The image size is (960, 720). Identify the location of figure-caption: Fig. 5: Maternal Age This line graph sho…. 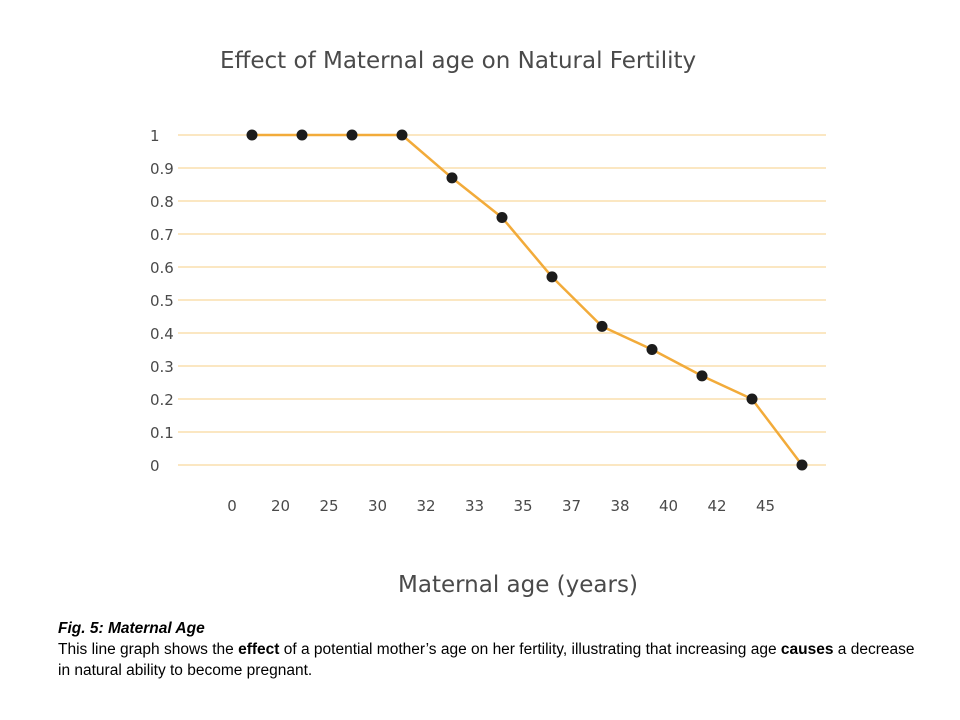
(488, 649).